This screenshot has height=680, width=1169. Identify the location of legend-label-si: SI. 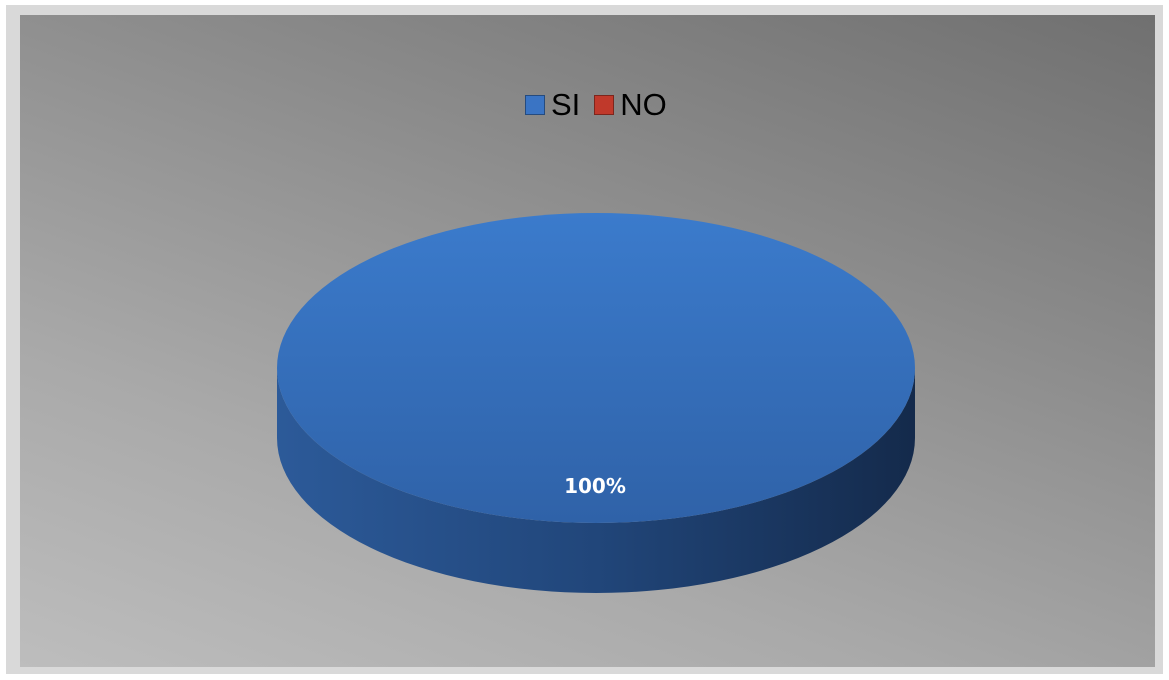
(566, 104).